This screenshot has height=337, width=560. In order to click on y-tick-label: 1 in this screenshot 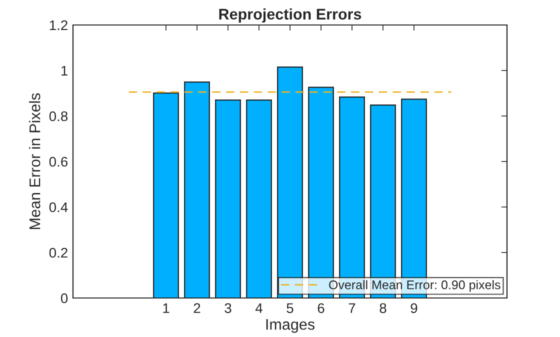, I will do `click(64, 71)`.